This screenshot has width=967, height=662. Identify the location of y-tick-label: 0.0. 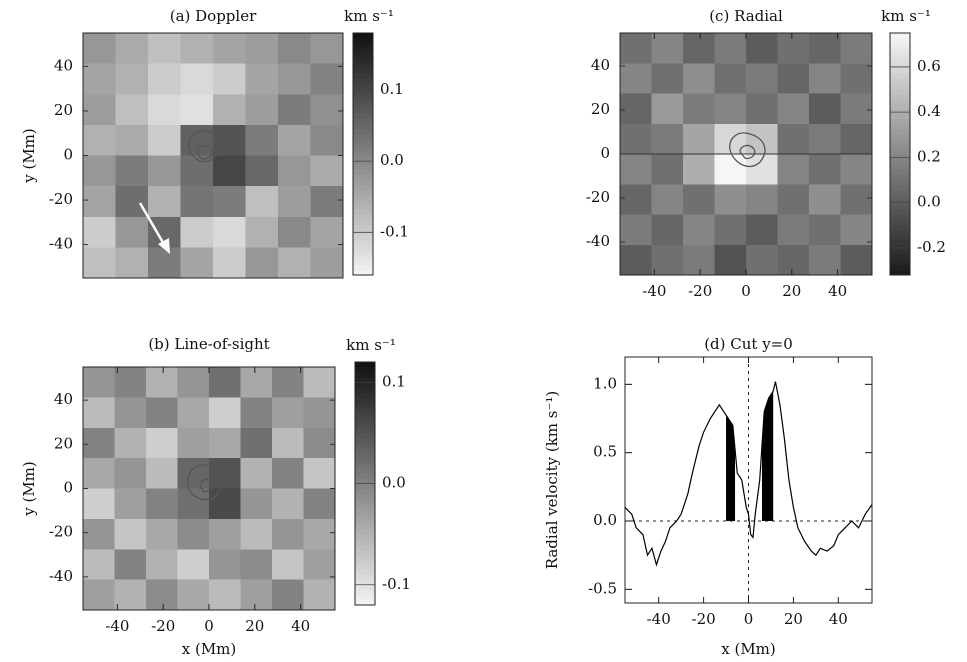
(605, 520).